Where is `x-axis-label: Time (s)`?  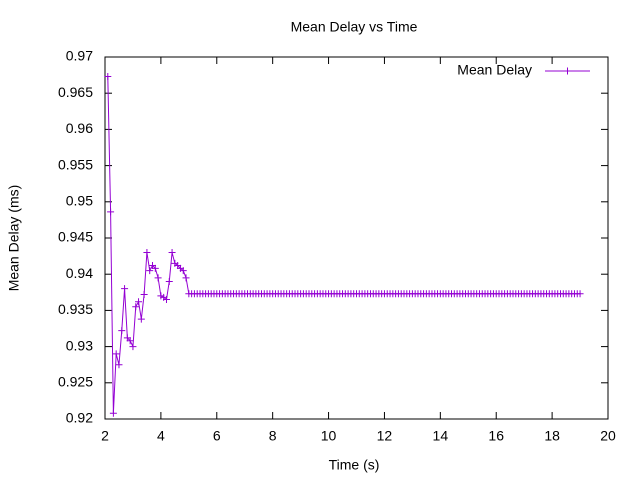
x-axis-label: Time (s) is located at coordinates (354, 465).